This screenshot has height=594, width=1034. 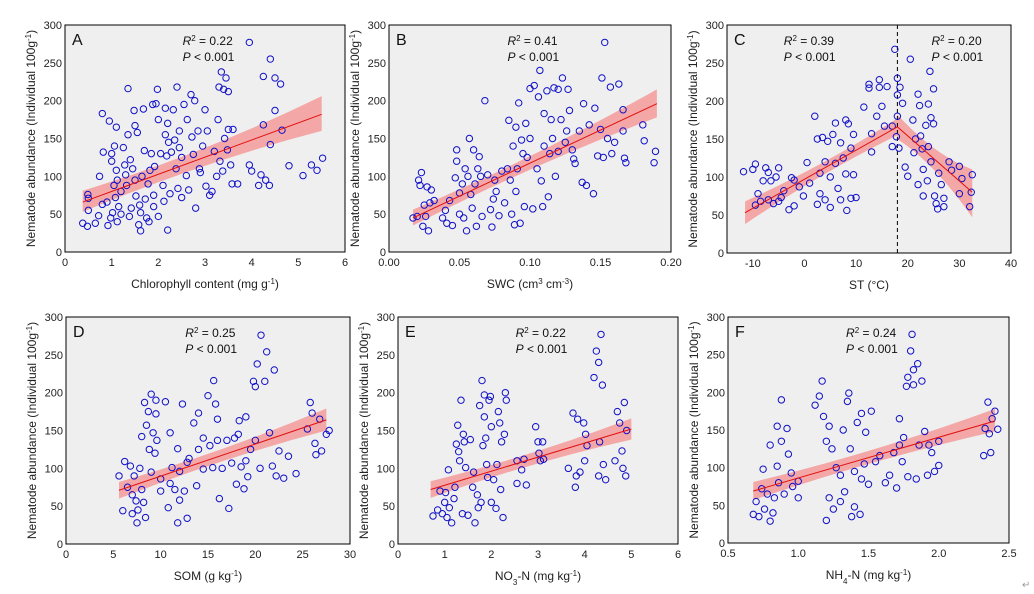 I want to click on x-axis-label: NH4-N (mg kg-1), so click(x=869, y=577).